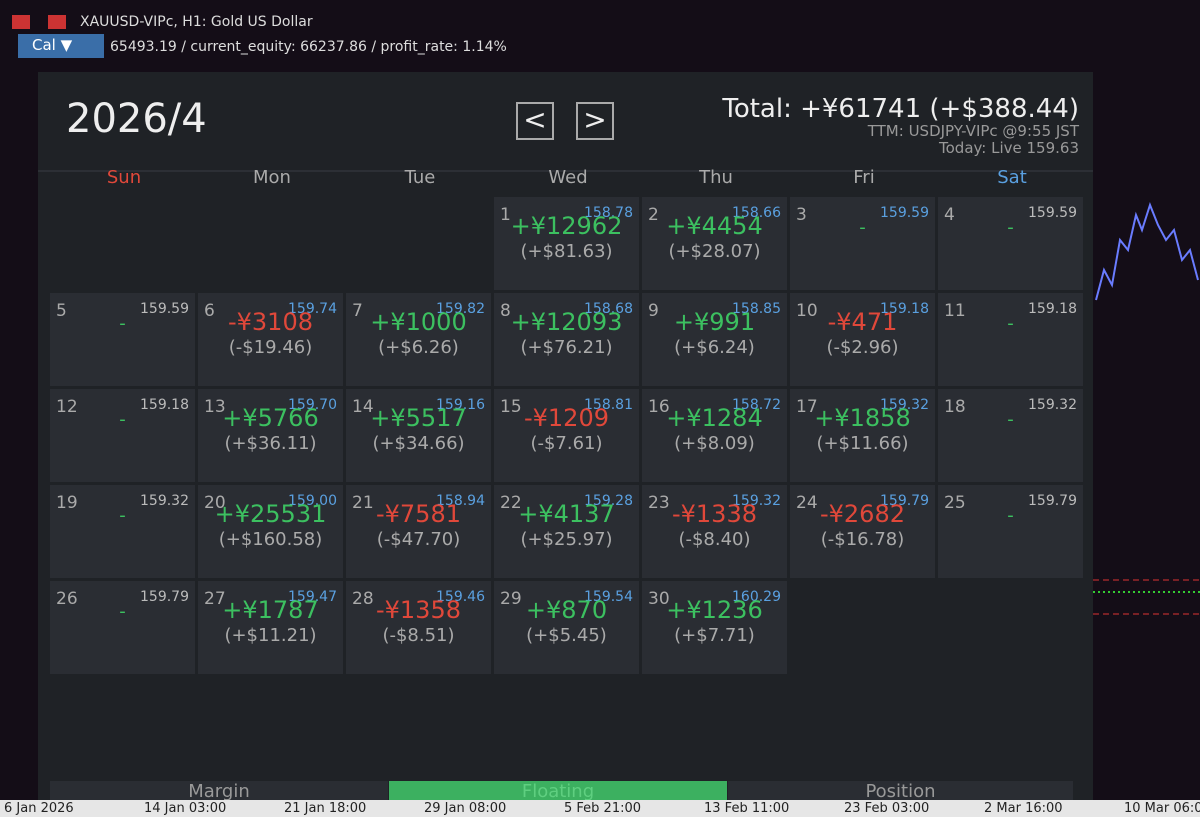  What do you see at coordinates (862, 418) in the screenshot?
I see `pnl: +¥1858` at bounding box center [862, 418].